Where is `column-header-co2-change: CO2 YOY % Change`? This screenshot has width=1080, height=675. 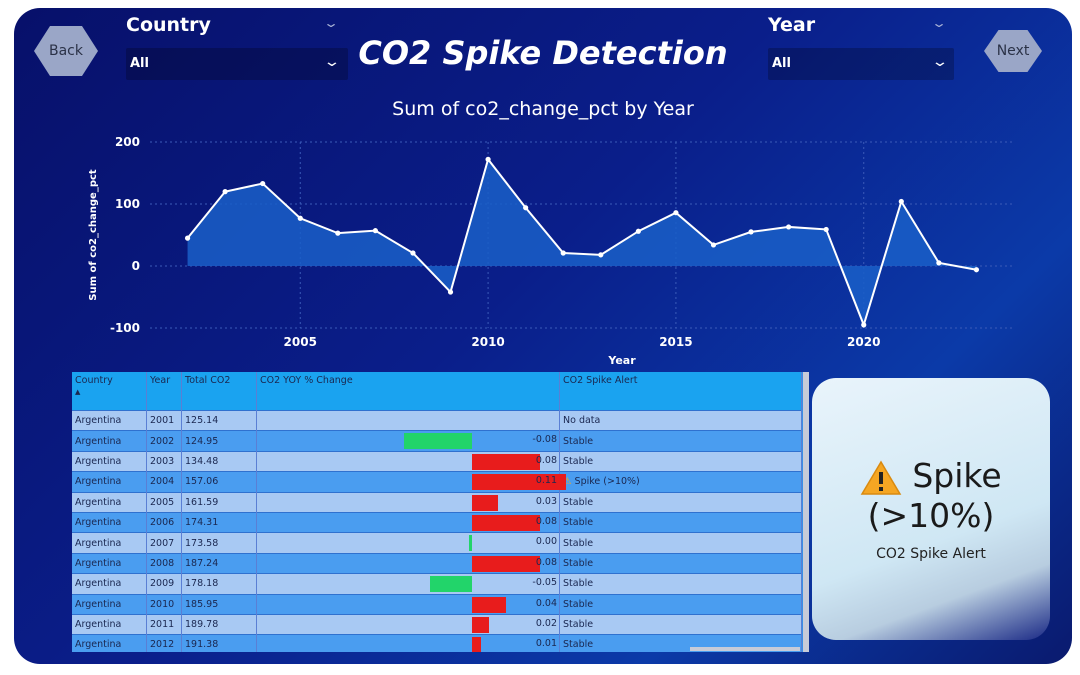 column-header-co2-change: CO2 YOY % Change is located at coordinates (408, 391).